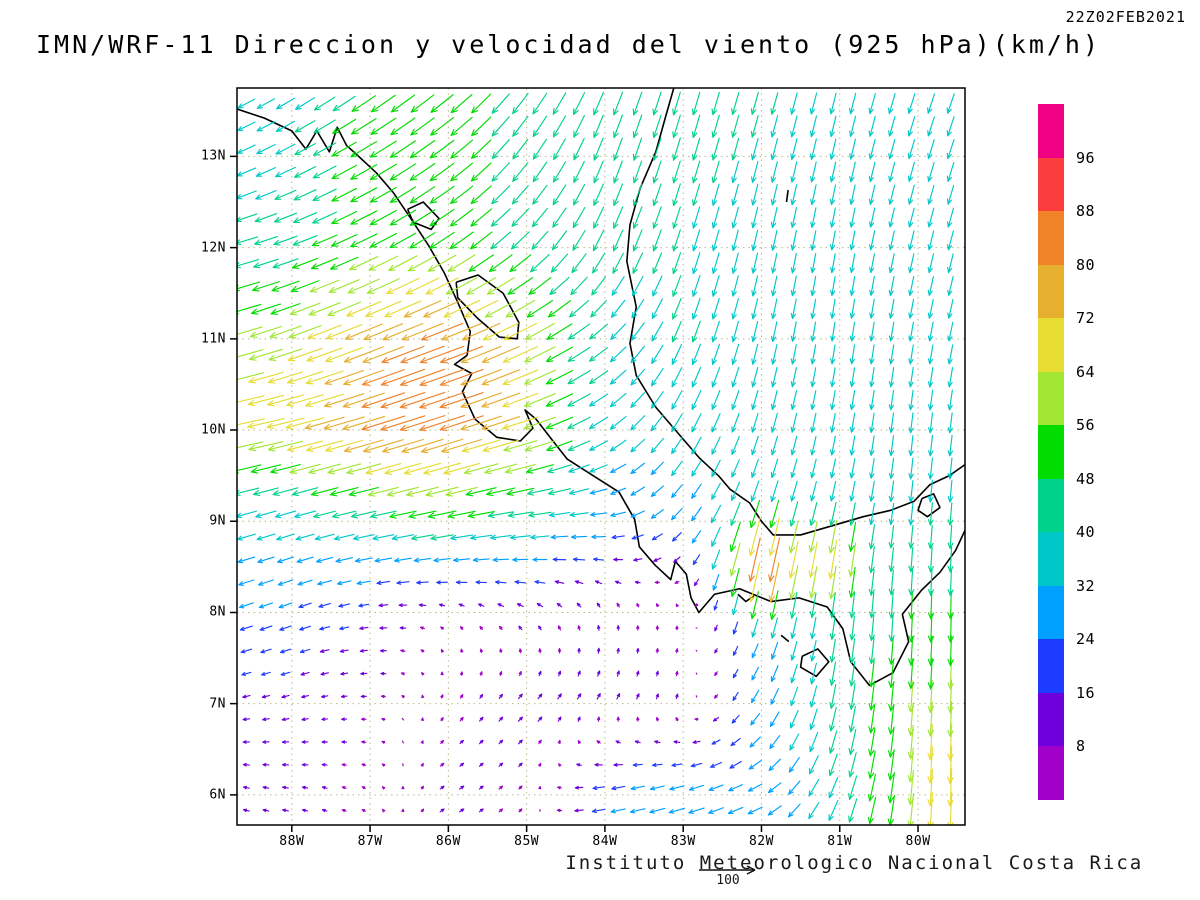 The height and width of the screenshot is (900, 1200). What do you see at coordinates (1086, 478) in the screenshot?
I see `colorbar-level-label: 48` at bounding box center [1086, 478].